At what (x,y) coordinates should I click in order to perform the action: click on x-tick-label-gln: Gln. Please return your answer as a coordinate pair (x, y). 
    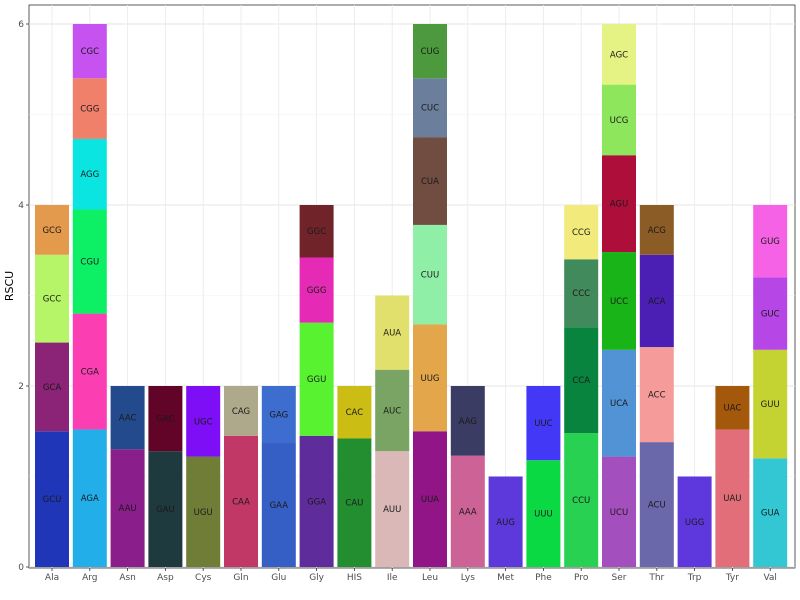
    Looking at the image, I should click on (240, 578).